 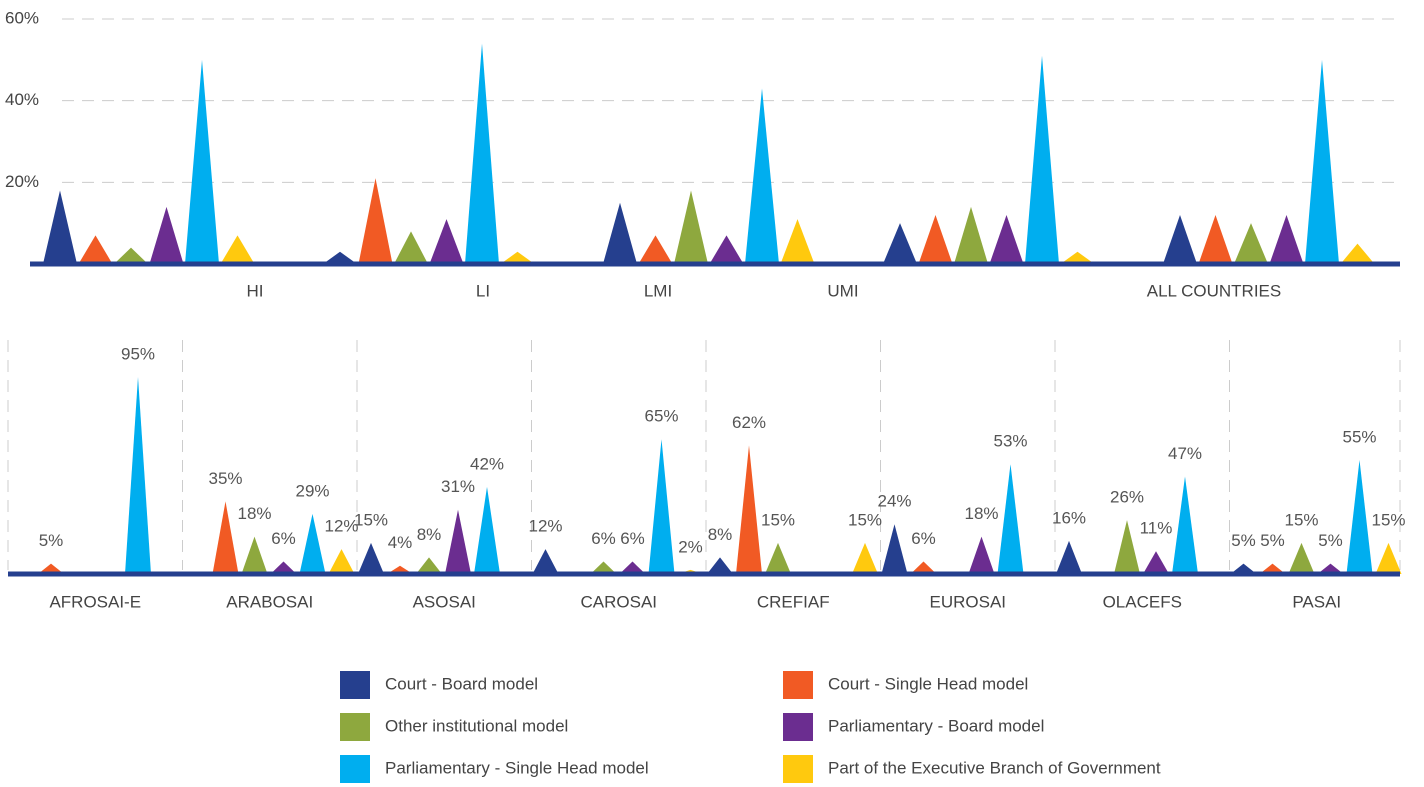 What do you see at coordinates (487, 463) in the screenshot?
I see `data-label: 42%` at bounding box center [487, 463].